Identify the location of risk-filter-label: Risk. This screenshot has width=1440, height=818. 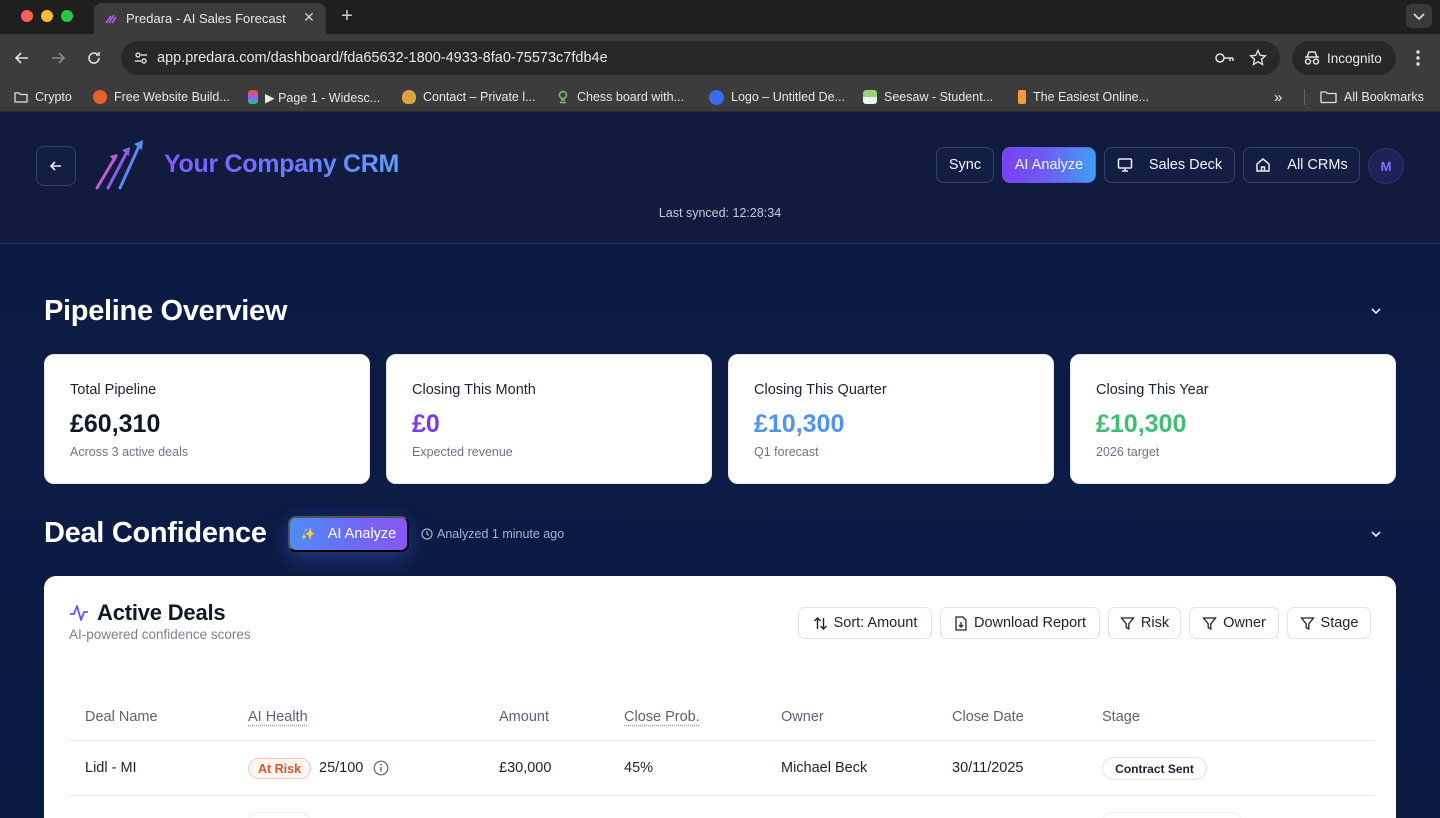
(1155, 623).